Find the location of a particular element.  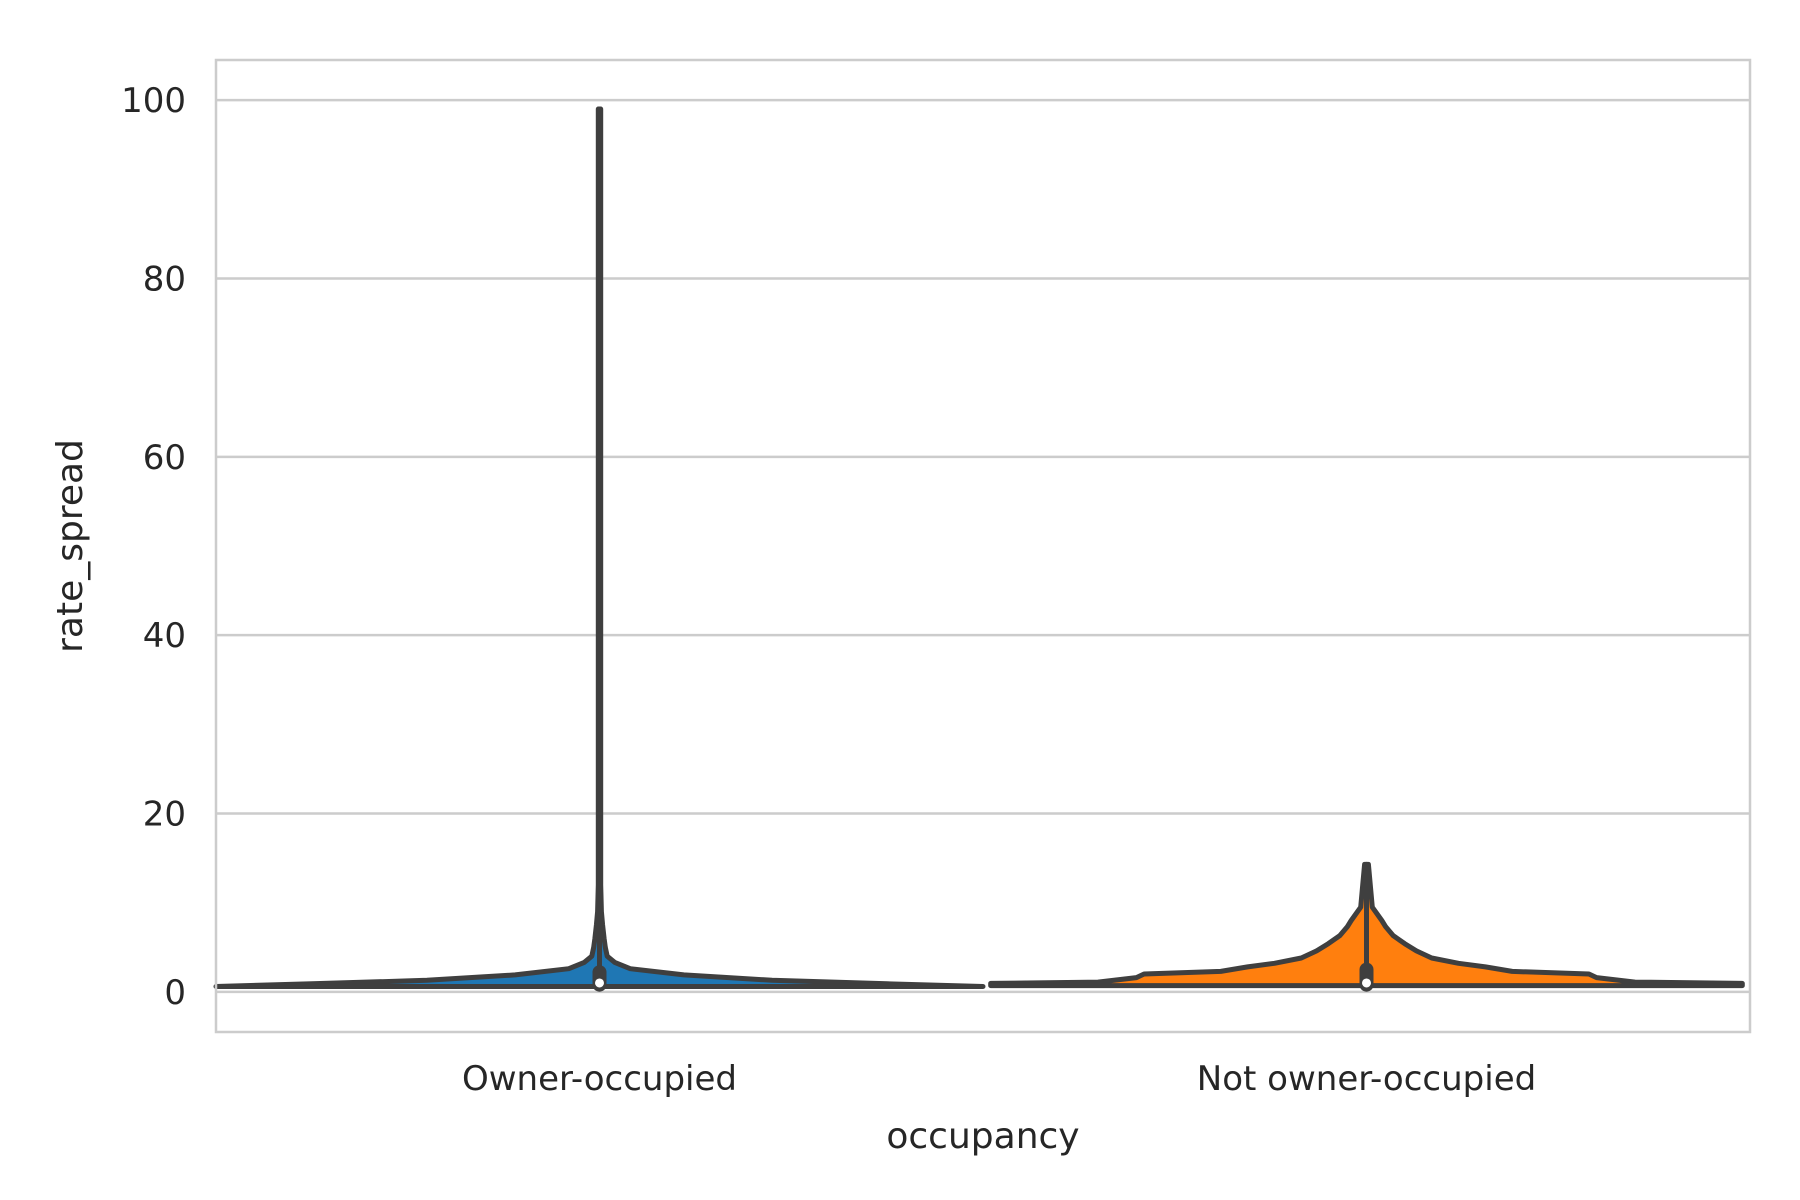

y-tick-label: 20 is located at coordinates (164, 815).